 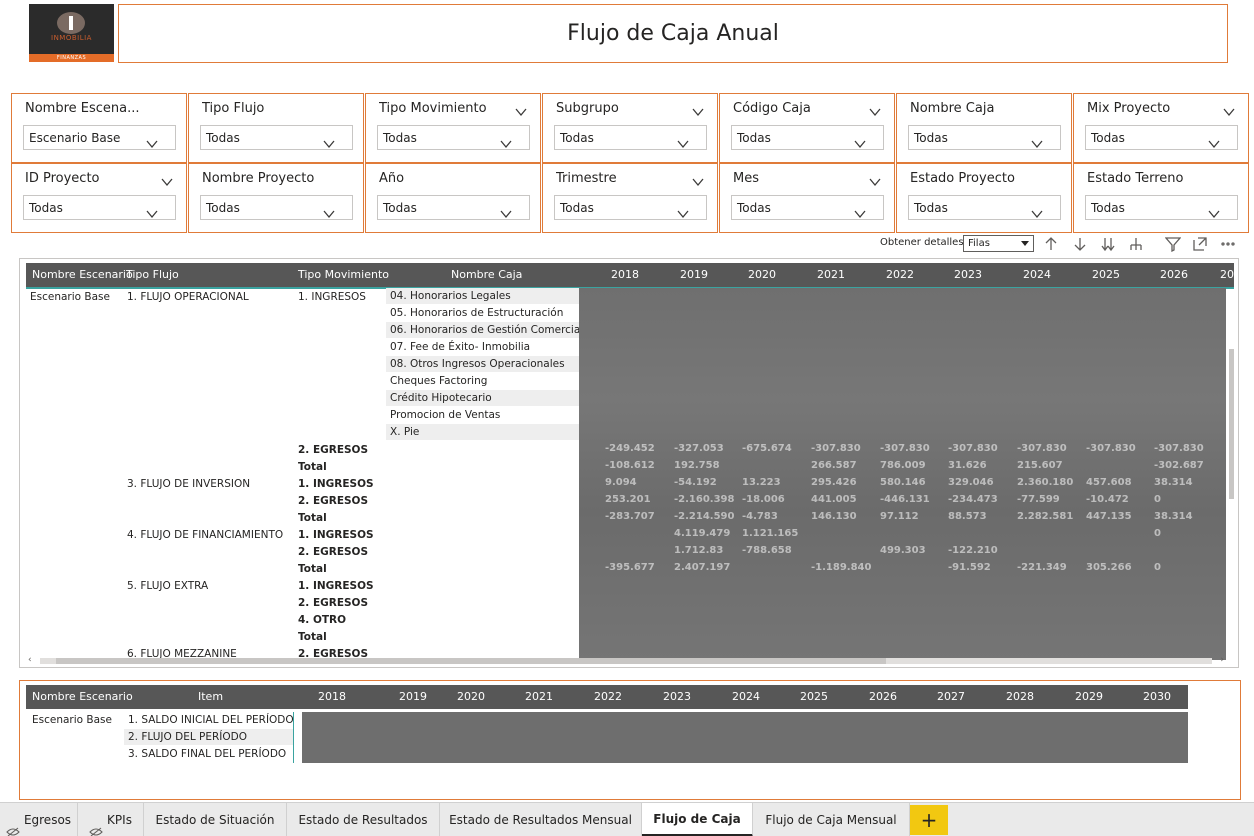 I want to click on details-select: Filas, so click(x=998, y=243).